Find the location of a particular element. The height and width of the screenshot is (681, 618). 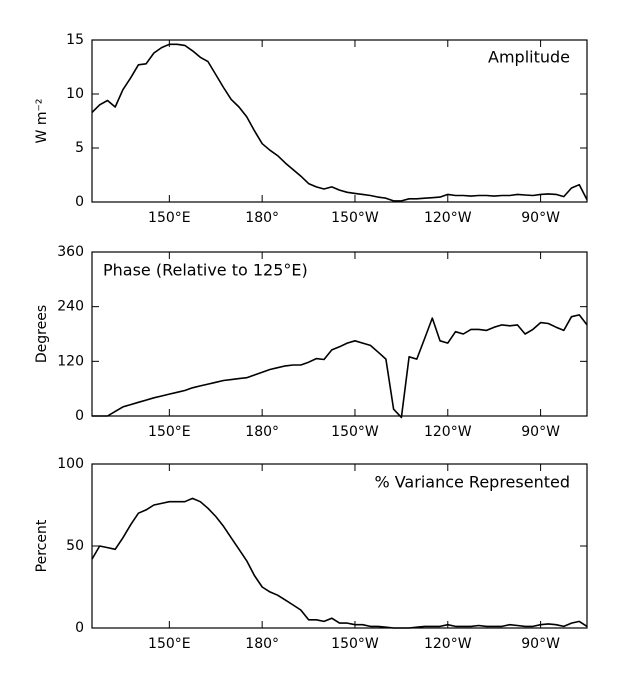

panel-title: Amplitude is located at coordinates (529, 57).